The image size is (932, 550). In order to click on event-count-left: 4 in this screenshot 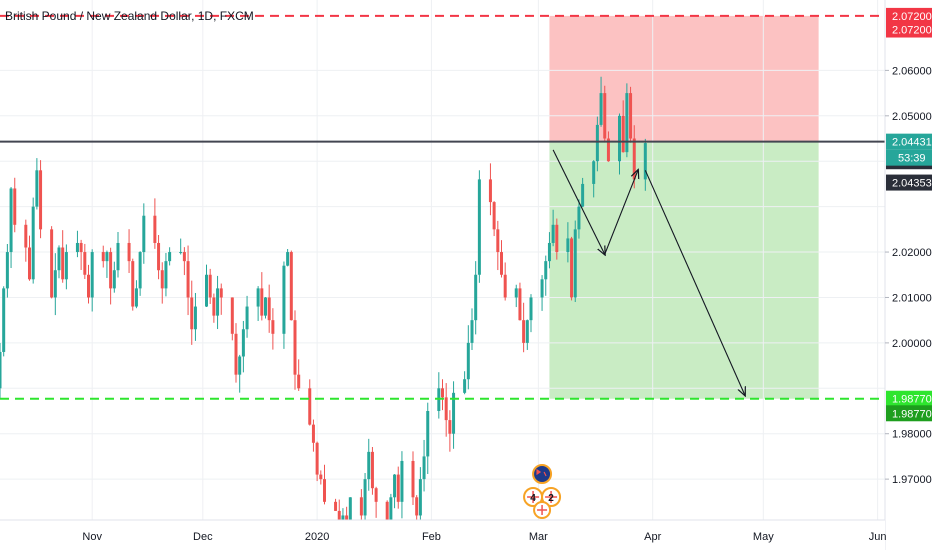, I will do `click(533, 498)`.